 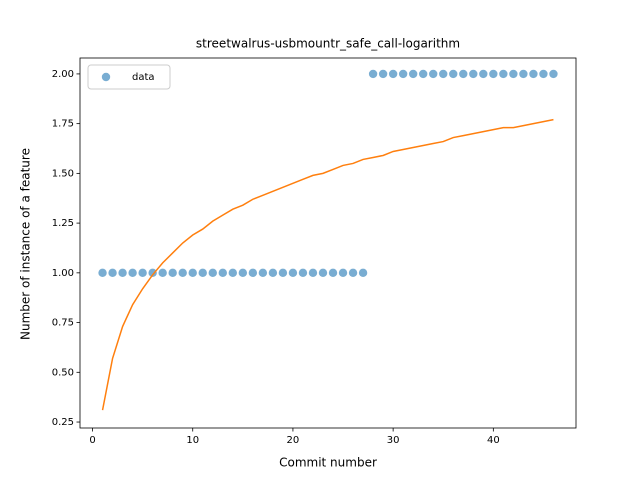 What do you see at coordinates (106, 77) in the screenshot?
I see `legend-marker` at bounding box center [106, 77].